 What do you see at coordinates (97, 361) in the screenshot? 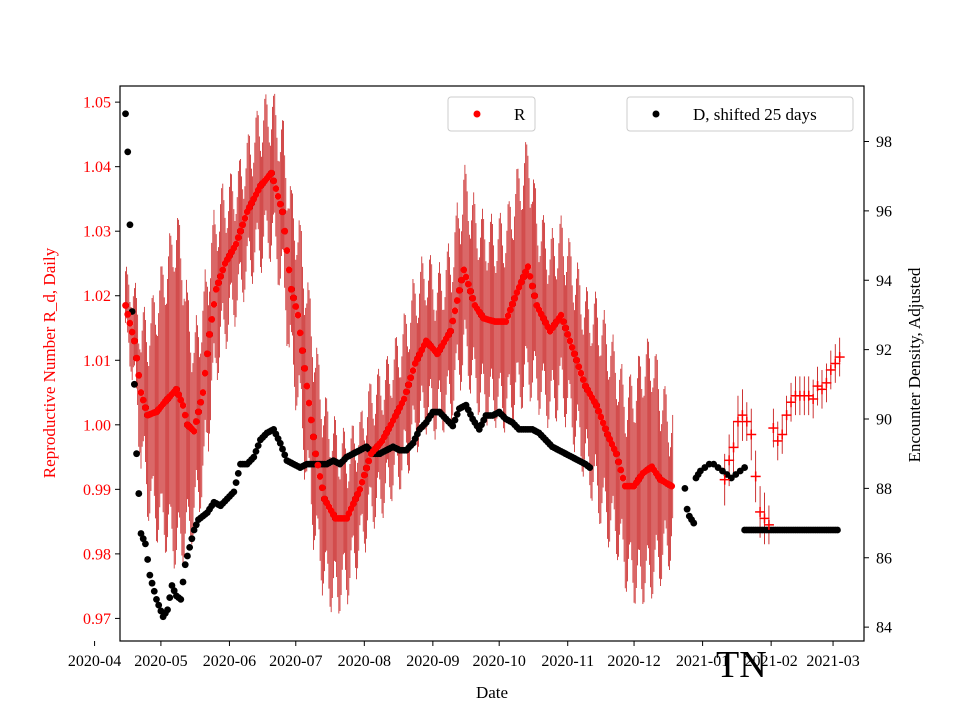
I see `left-y-tick-label: 1.01` at bounding box center [97, 361].